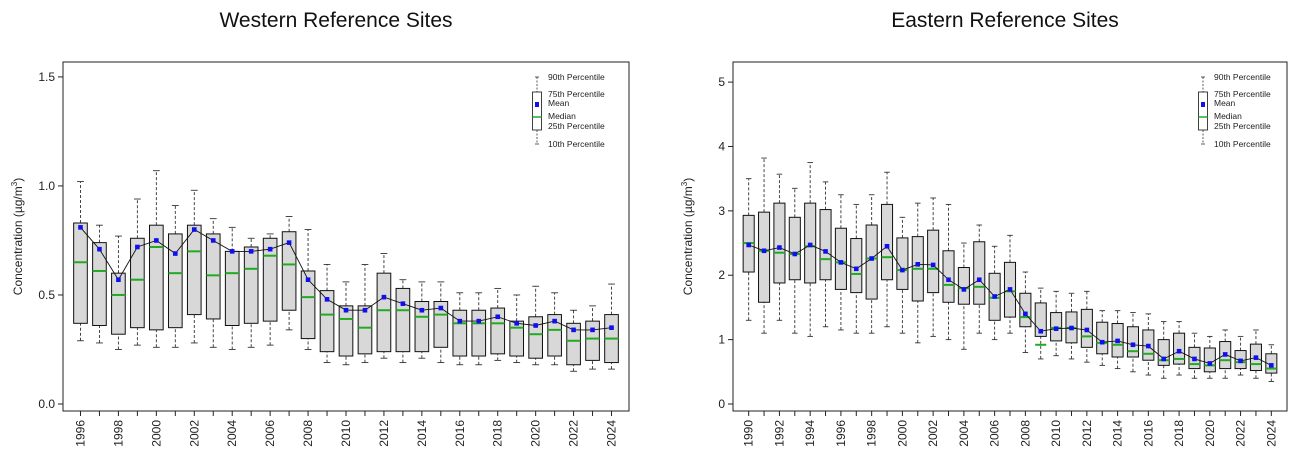 The image size is (1294, 452). Describe the element at coordinates (1242, 77) in the screenshot. I see `legend-label: 90th Percentile` at that location.